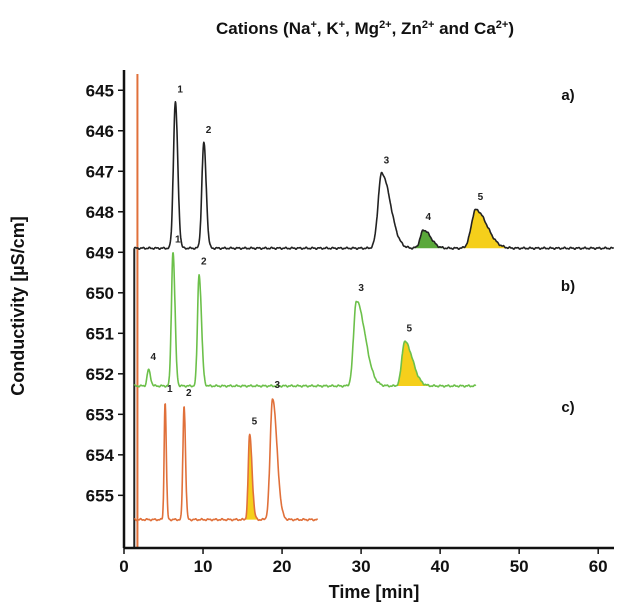  What do you see at coordinates (567, 95) in the screenshot?
I see `panel-label: a)` at bounding box center [567, 95].